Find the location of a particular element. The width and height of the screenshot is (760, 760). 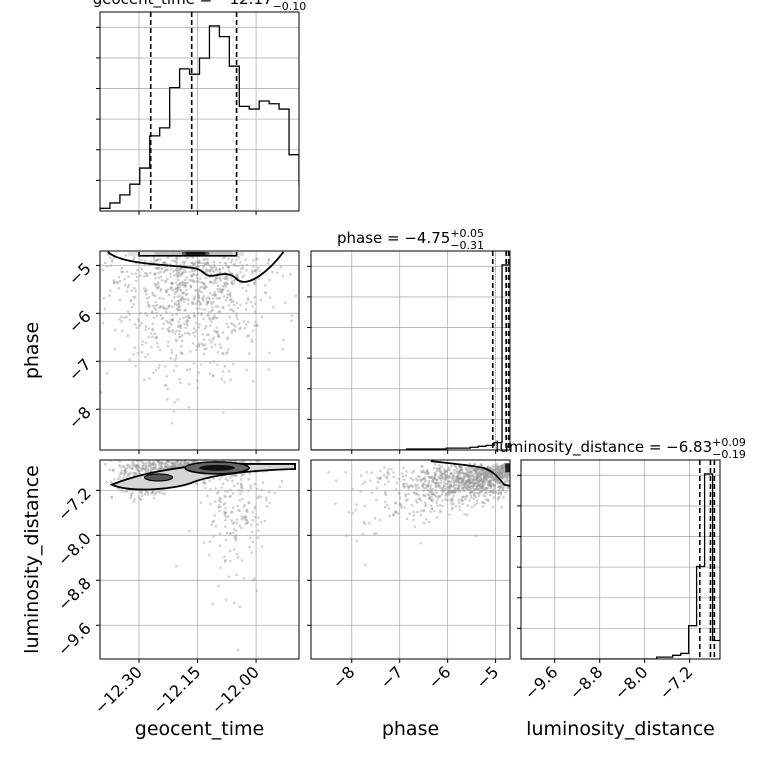

x-tick-label: −12.30 is located at coordinates (118, 689).